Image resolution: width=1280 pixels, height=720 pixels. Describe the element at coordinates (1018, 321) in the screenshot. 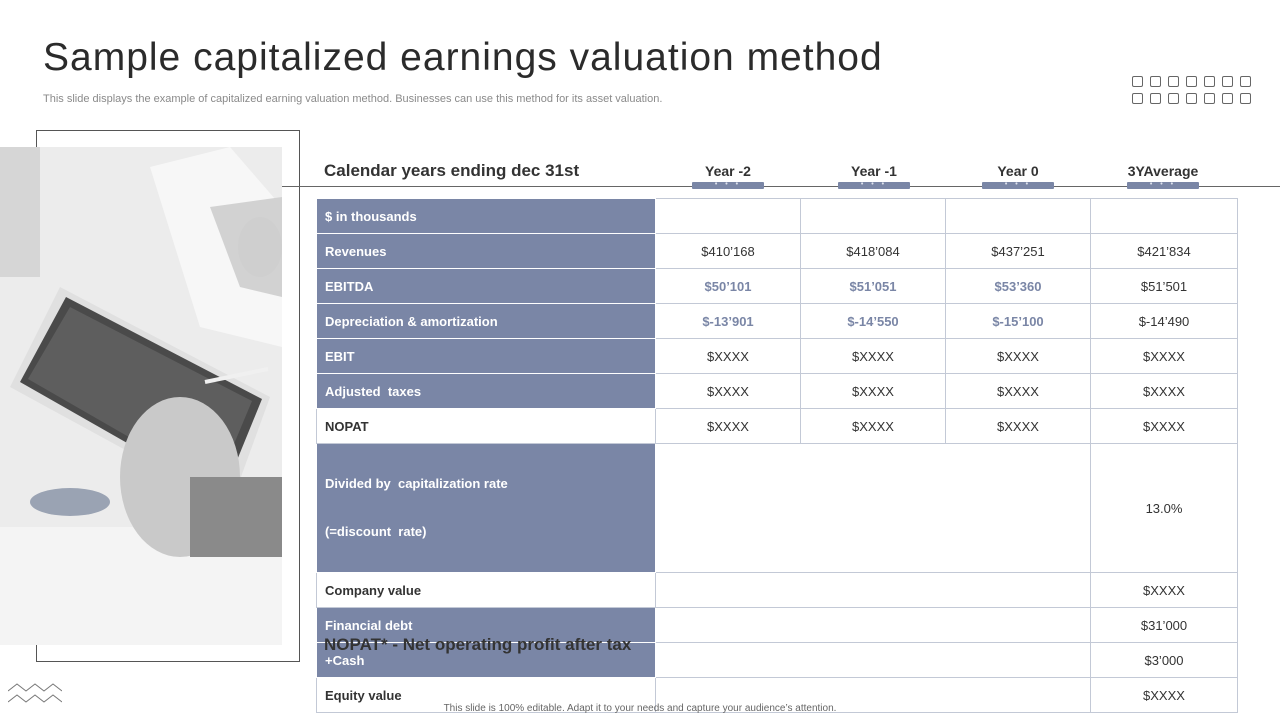

I see `table-cell: $-15’100` at that location.